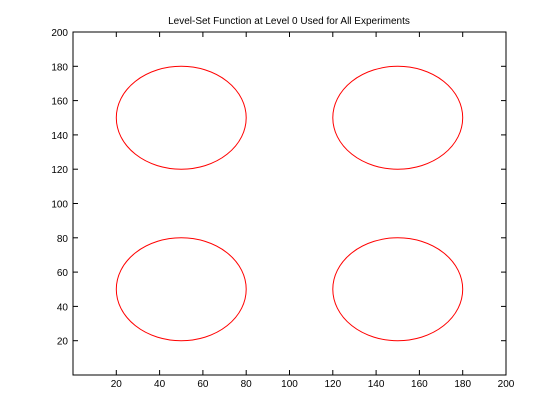 The image size is (560, 420). What do you see at coordinates (63, 342) in the screenshot?
I see `y-tick-label-0: 20` at bounding box center [63, 342].